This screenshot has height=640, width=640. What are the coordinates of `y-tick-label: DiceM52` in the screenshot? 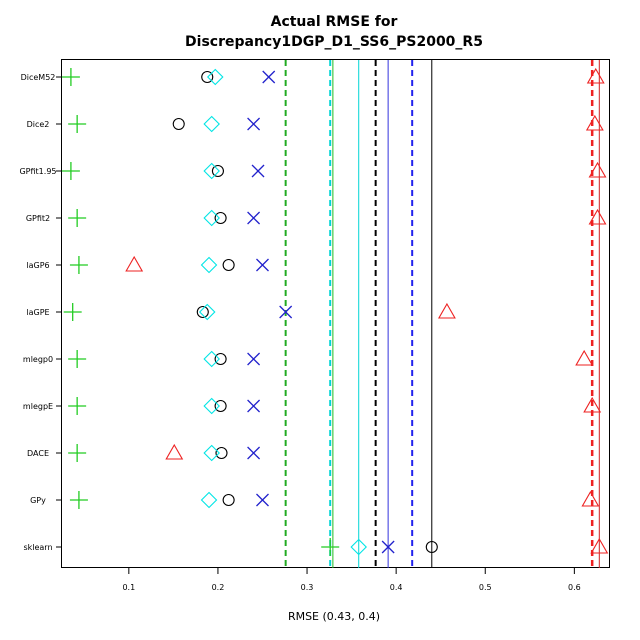 It's located at (38, 77).